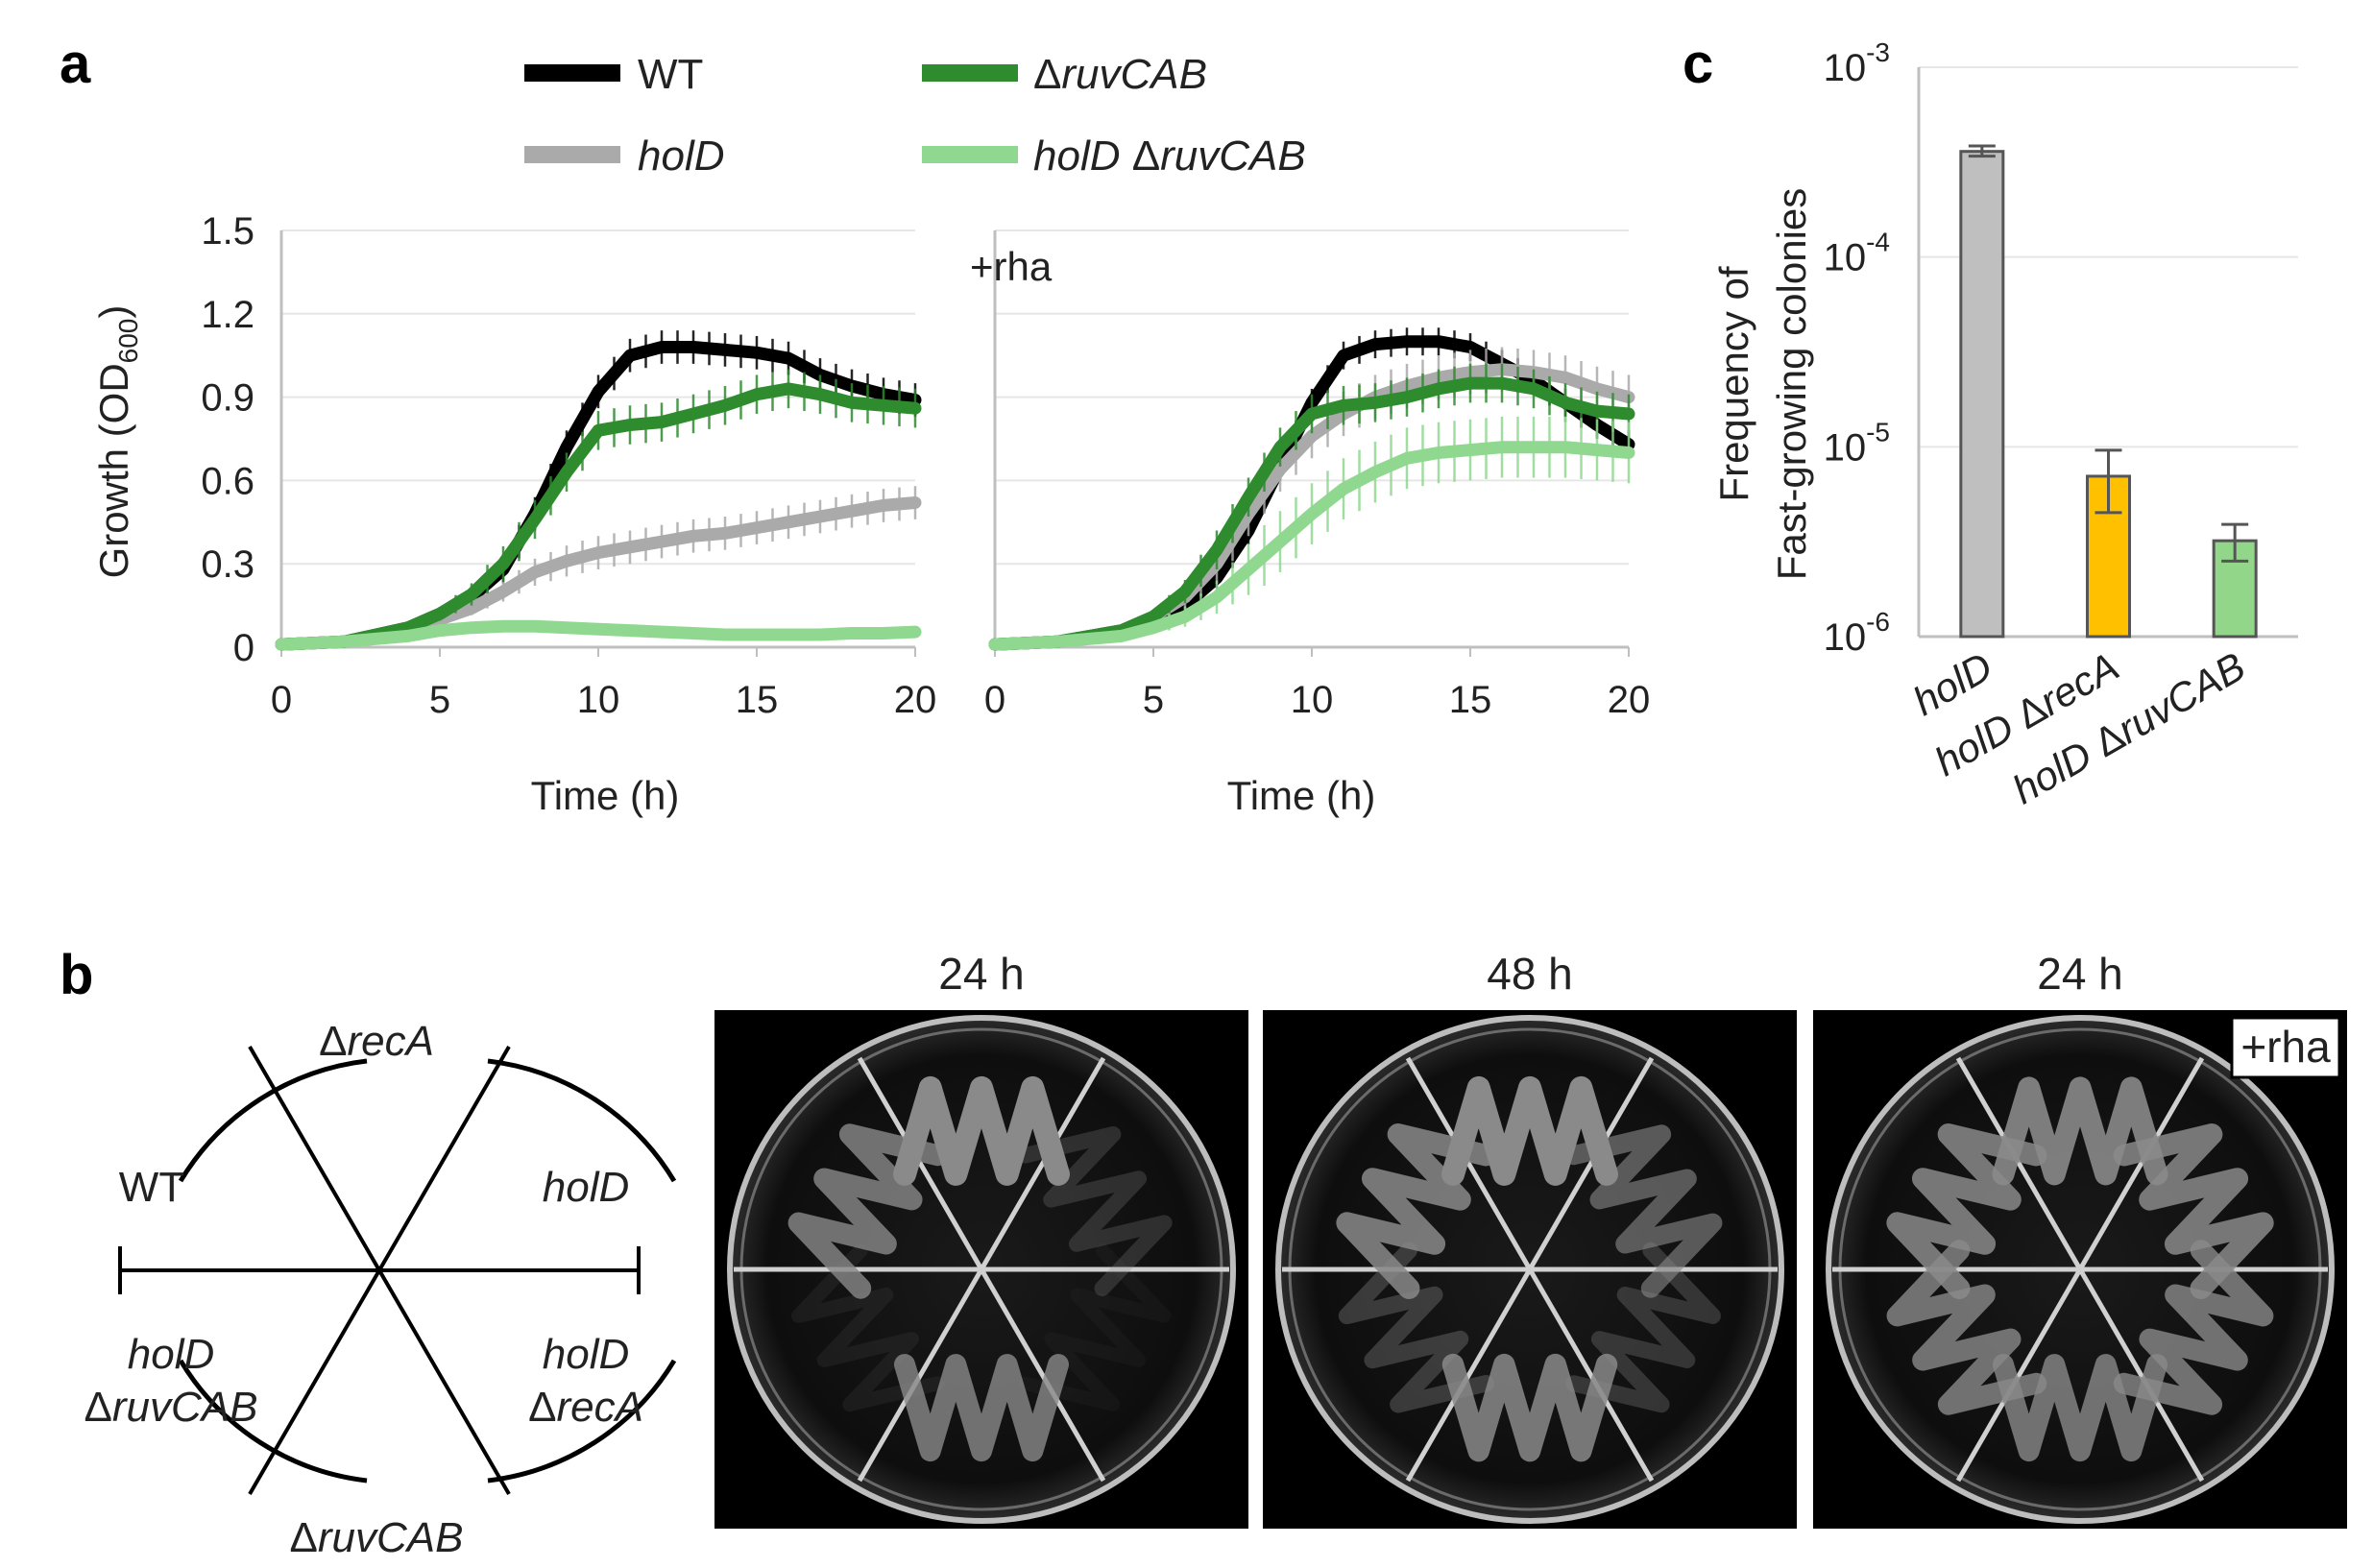  I want to click on y-tick-label: 10⁻⁶, so click(1857, 633).